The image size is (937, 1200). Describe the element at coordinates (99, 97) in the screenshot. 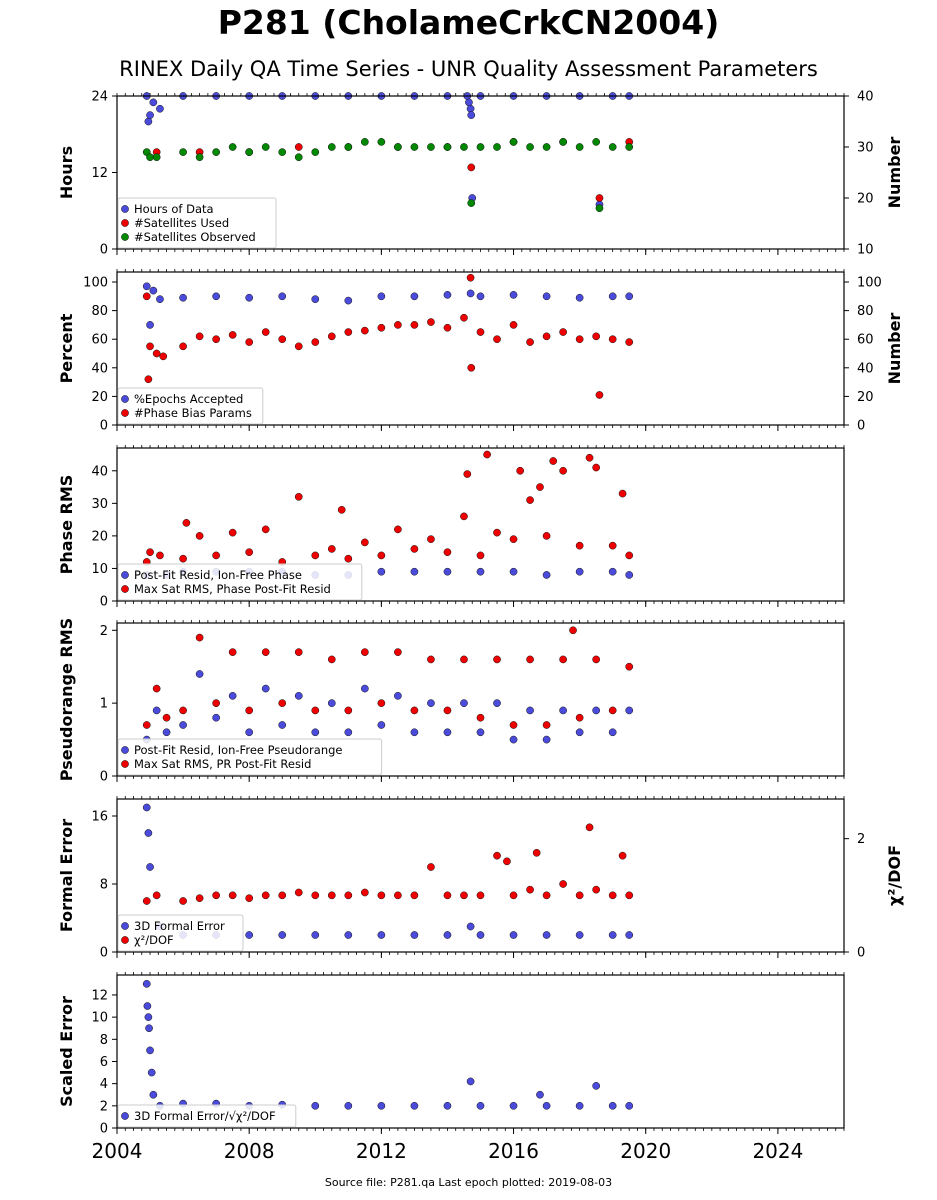

I see `y-tick-label: 24` at that location.